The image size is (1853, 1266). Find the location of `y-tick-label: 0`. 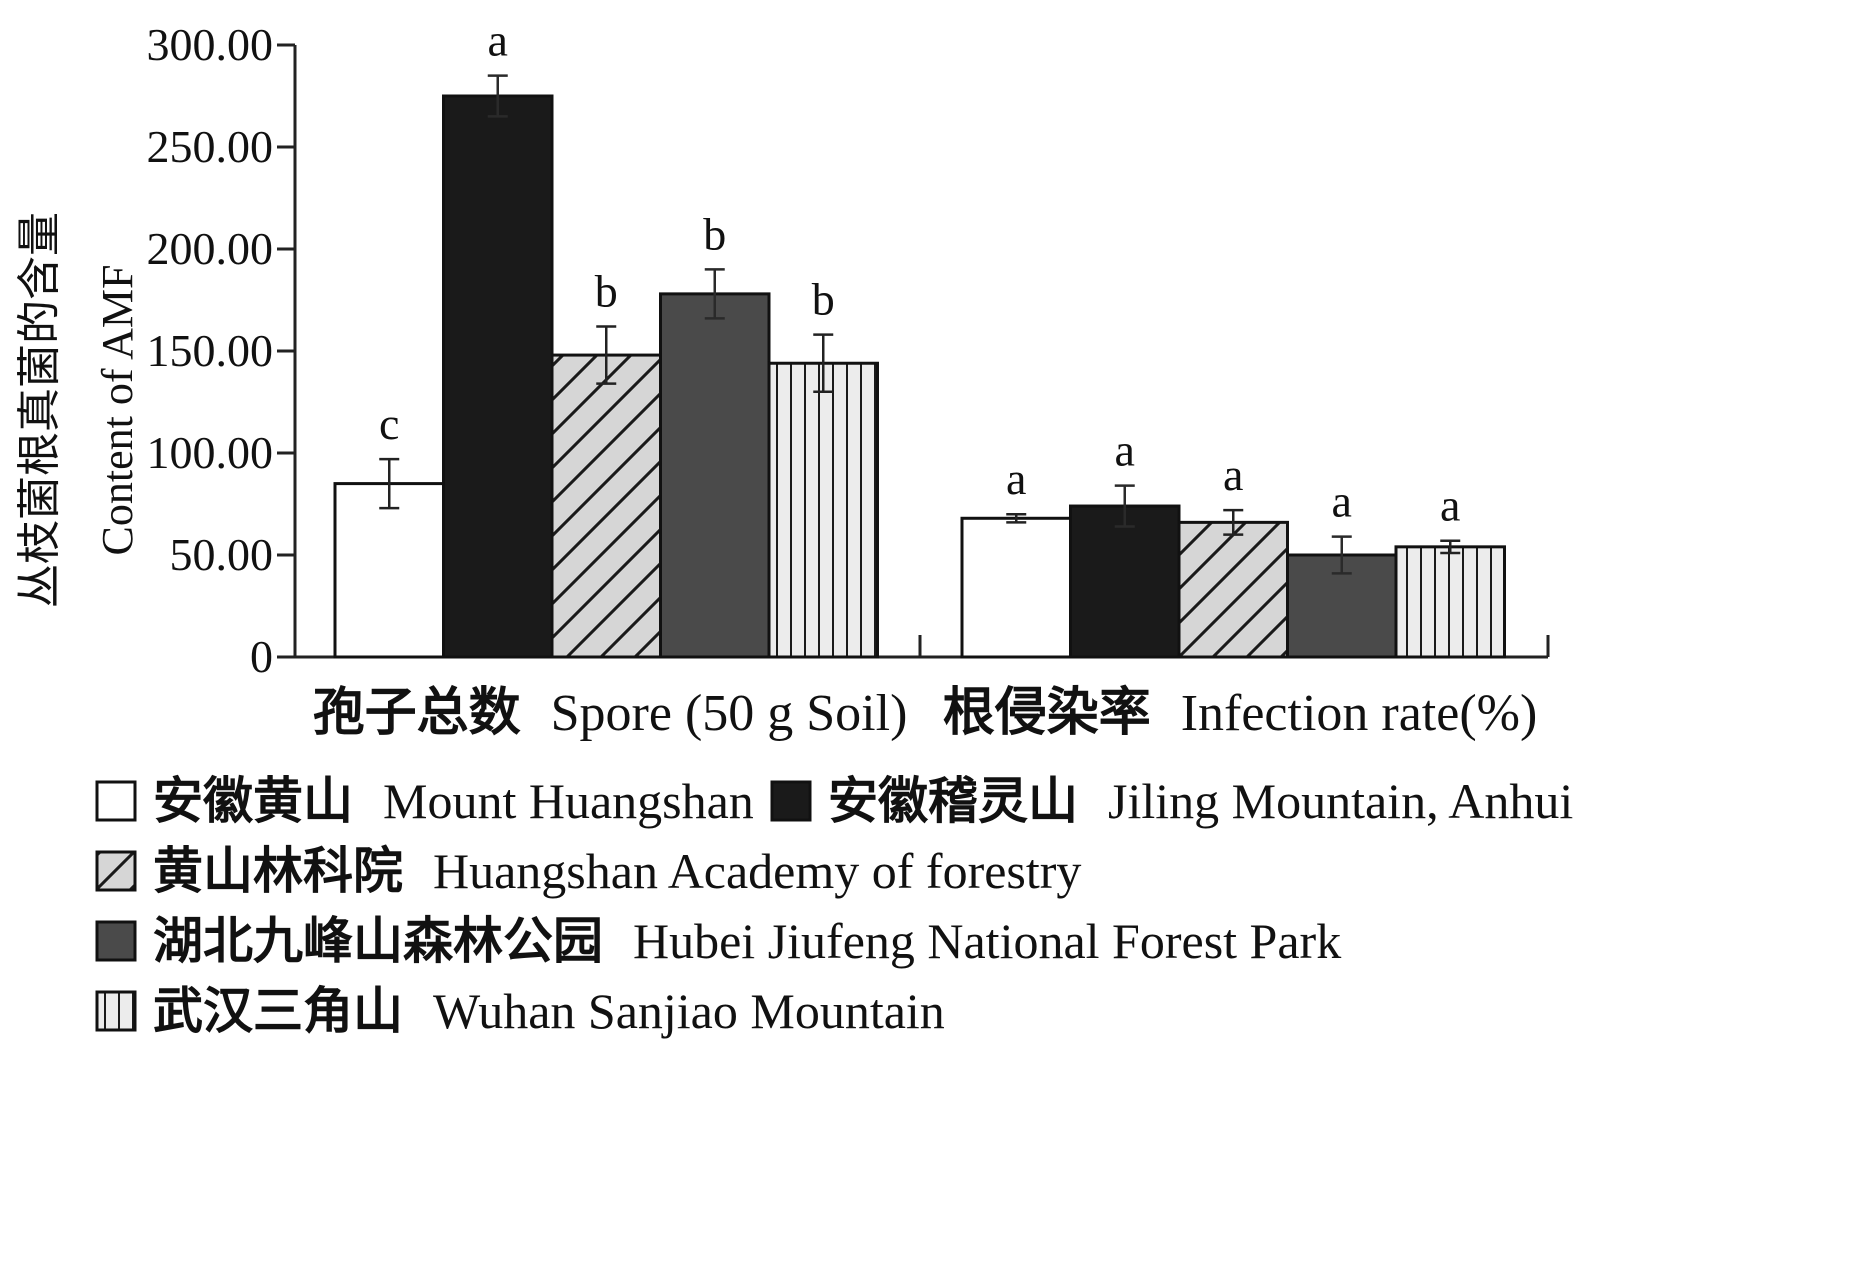

y-tick-label: 0 is located at coordinates (261, 656).